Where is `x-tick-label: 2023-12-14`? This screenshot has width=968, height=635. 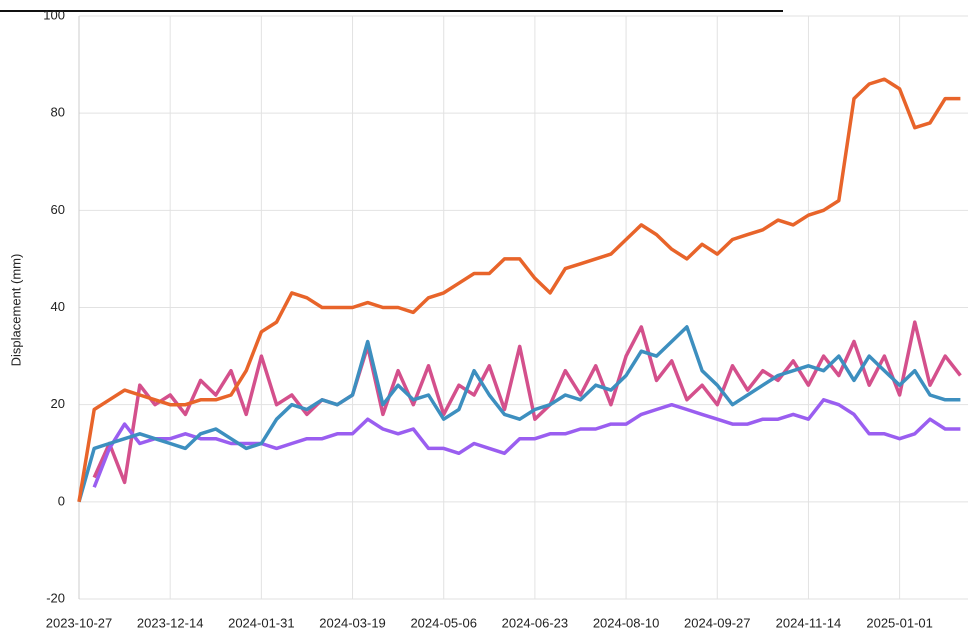 x-tick-label: 2023-12-14 is located at coordinates (170, 622).